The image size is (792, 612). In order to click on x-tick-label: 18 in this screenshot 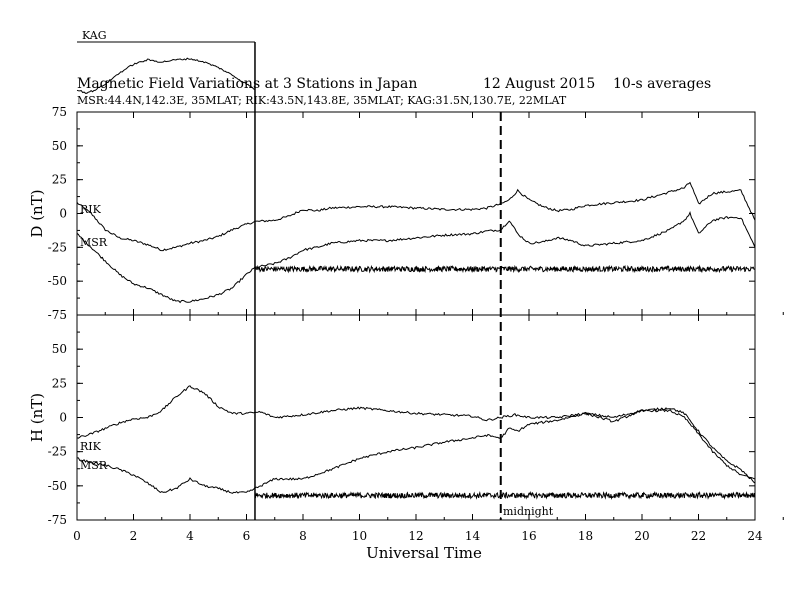, I will do `click(585, 536)`.